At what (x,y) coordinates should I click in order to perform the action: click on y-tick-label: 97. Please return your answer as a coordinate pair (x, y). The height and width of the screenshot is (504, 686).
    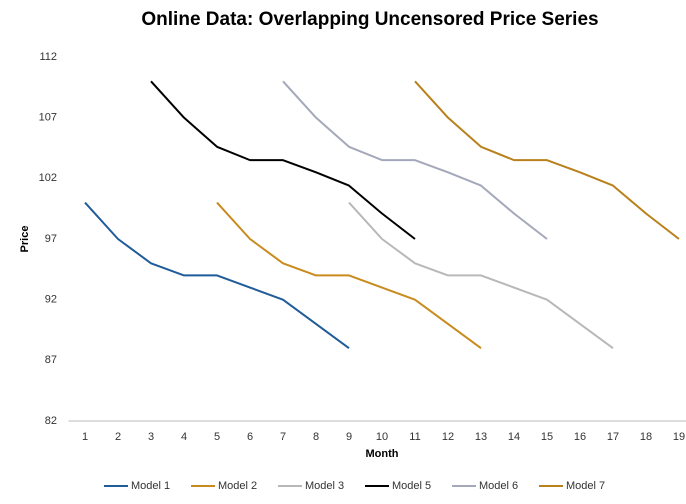
    Looking at the image, I should click on (51, 239).